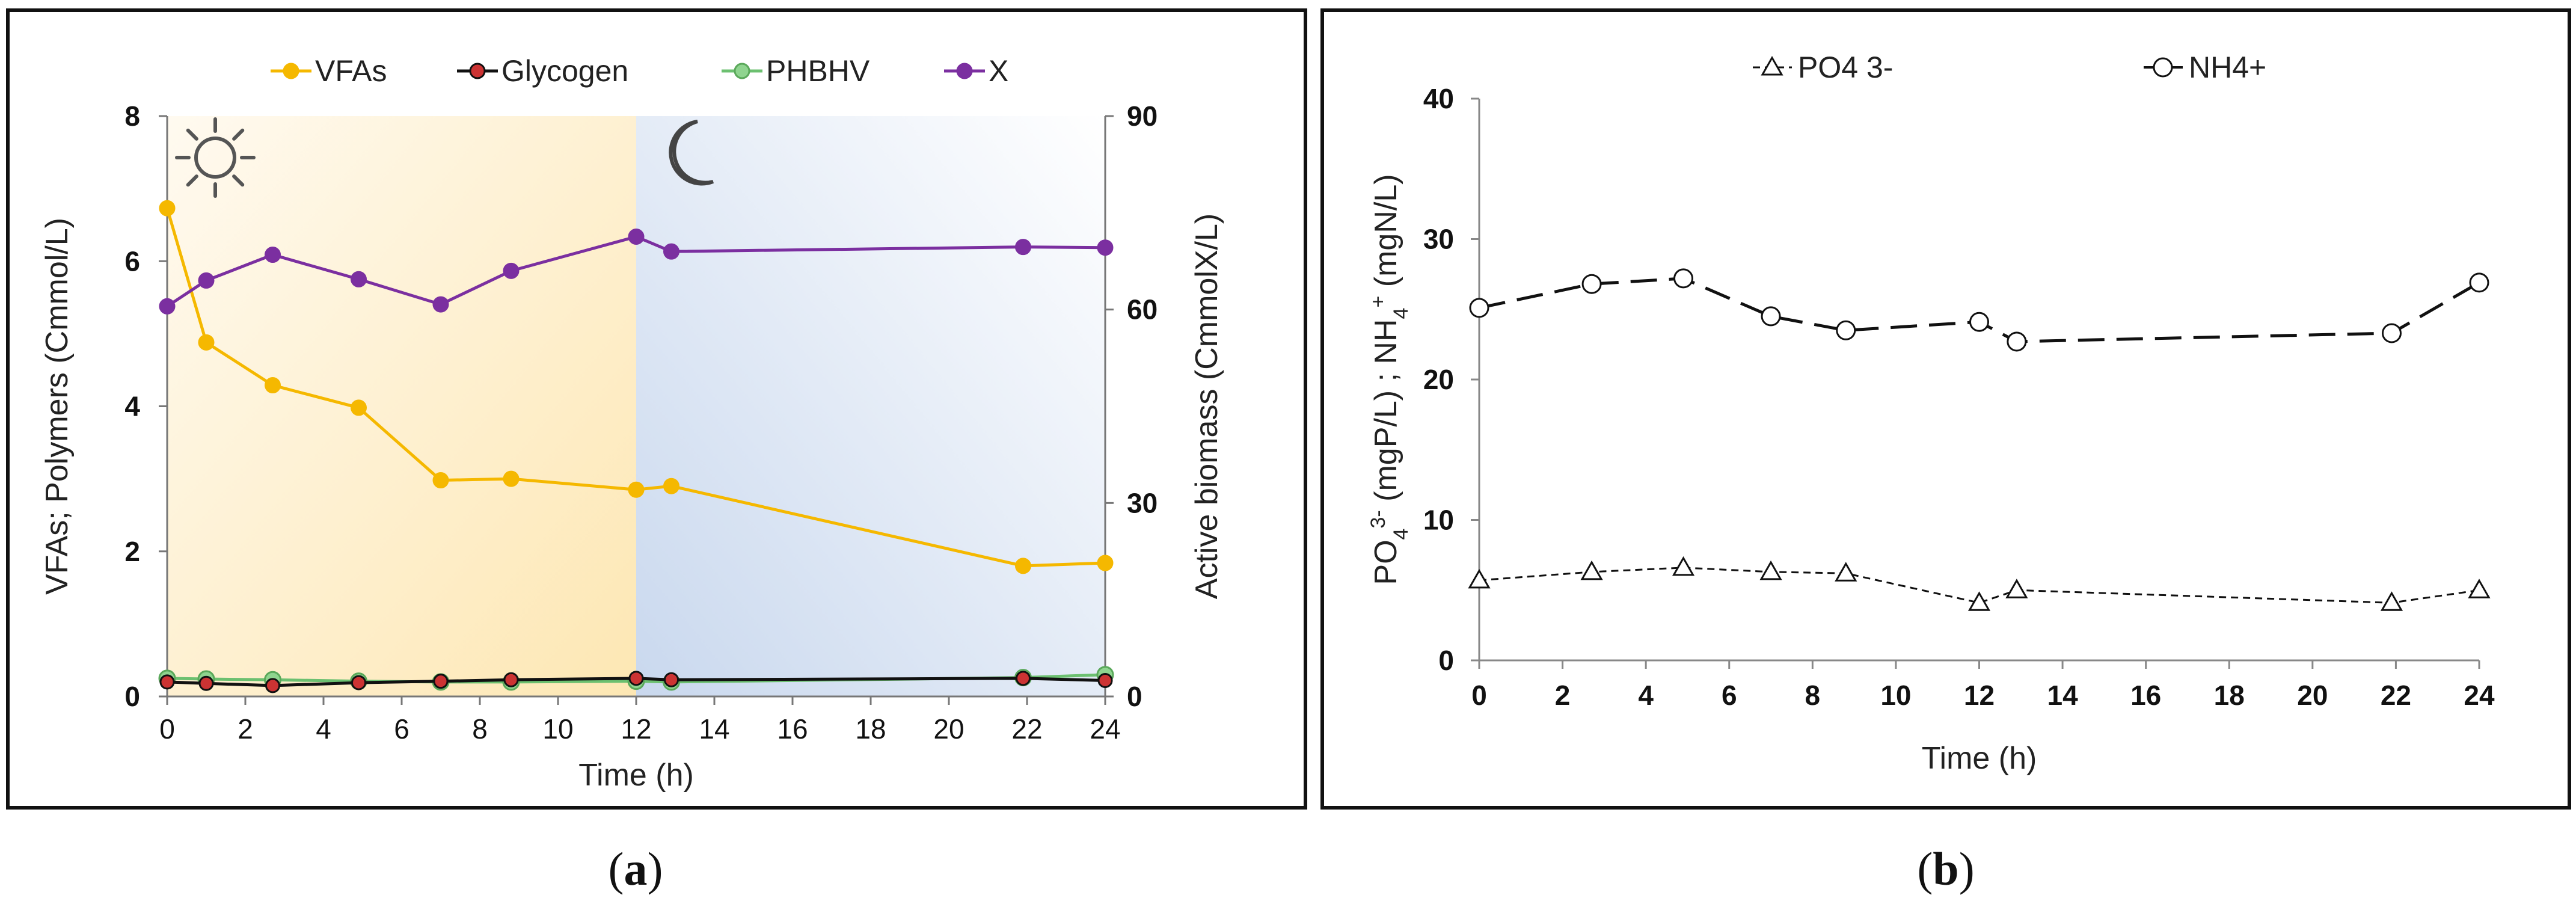 The image size is (2576, 922). I want to click on panel-caption-a: (a), so click(635, 869).